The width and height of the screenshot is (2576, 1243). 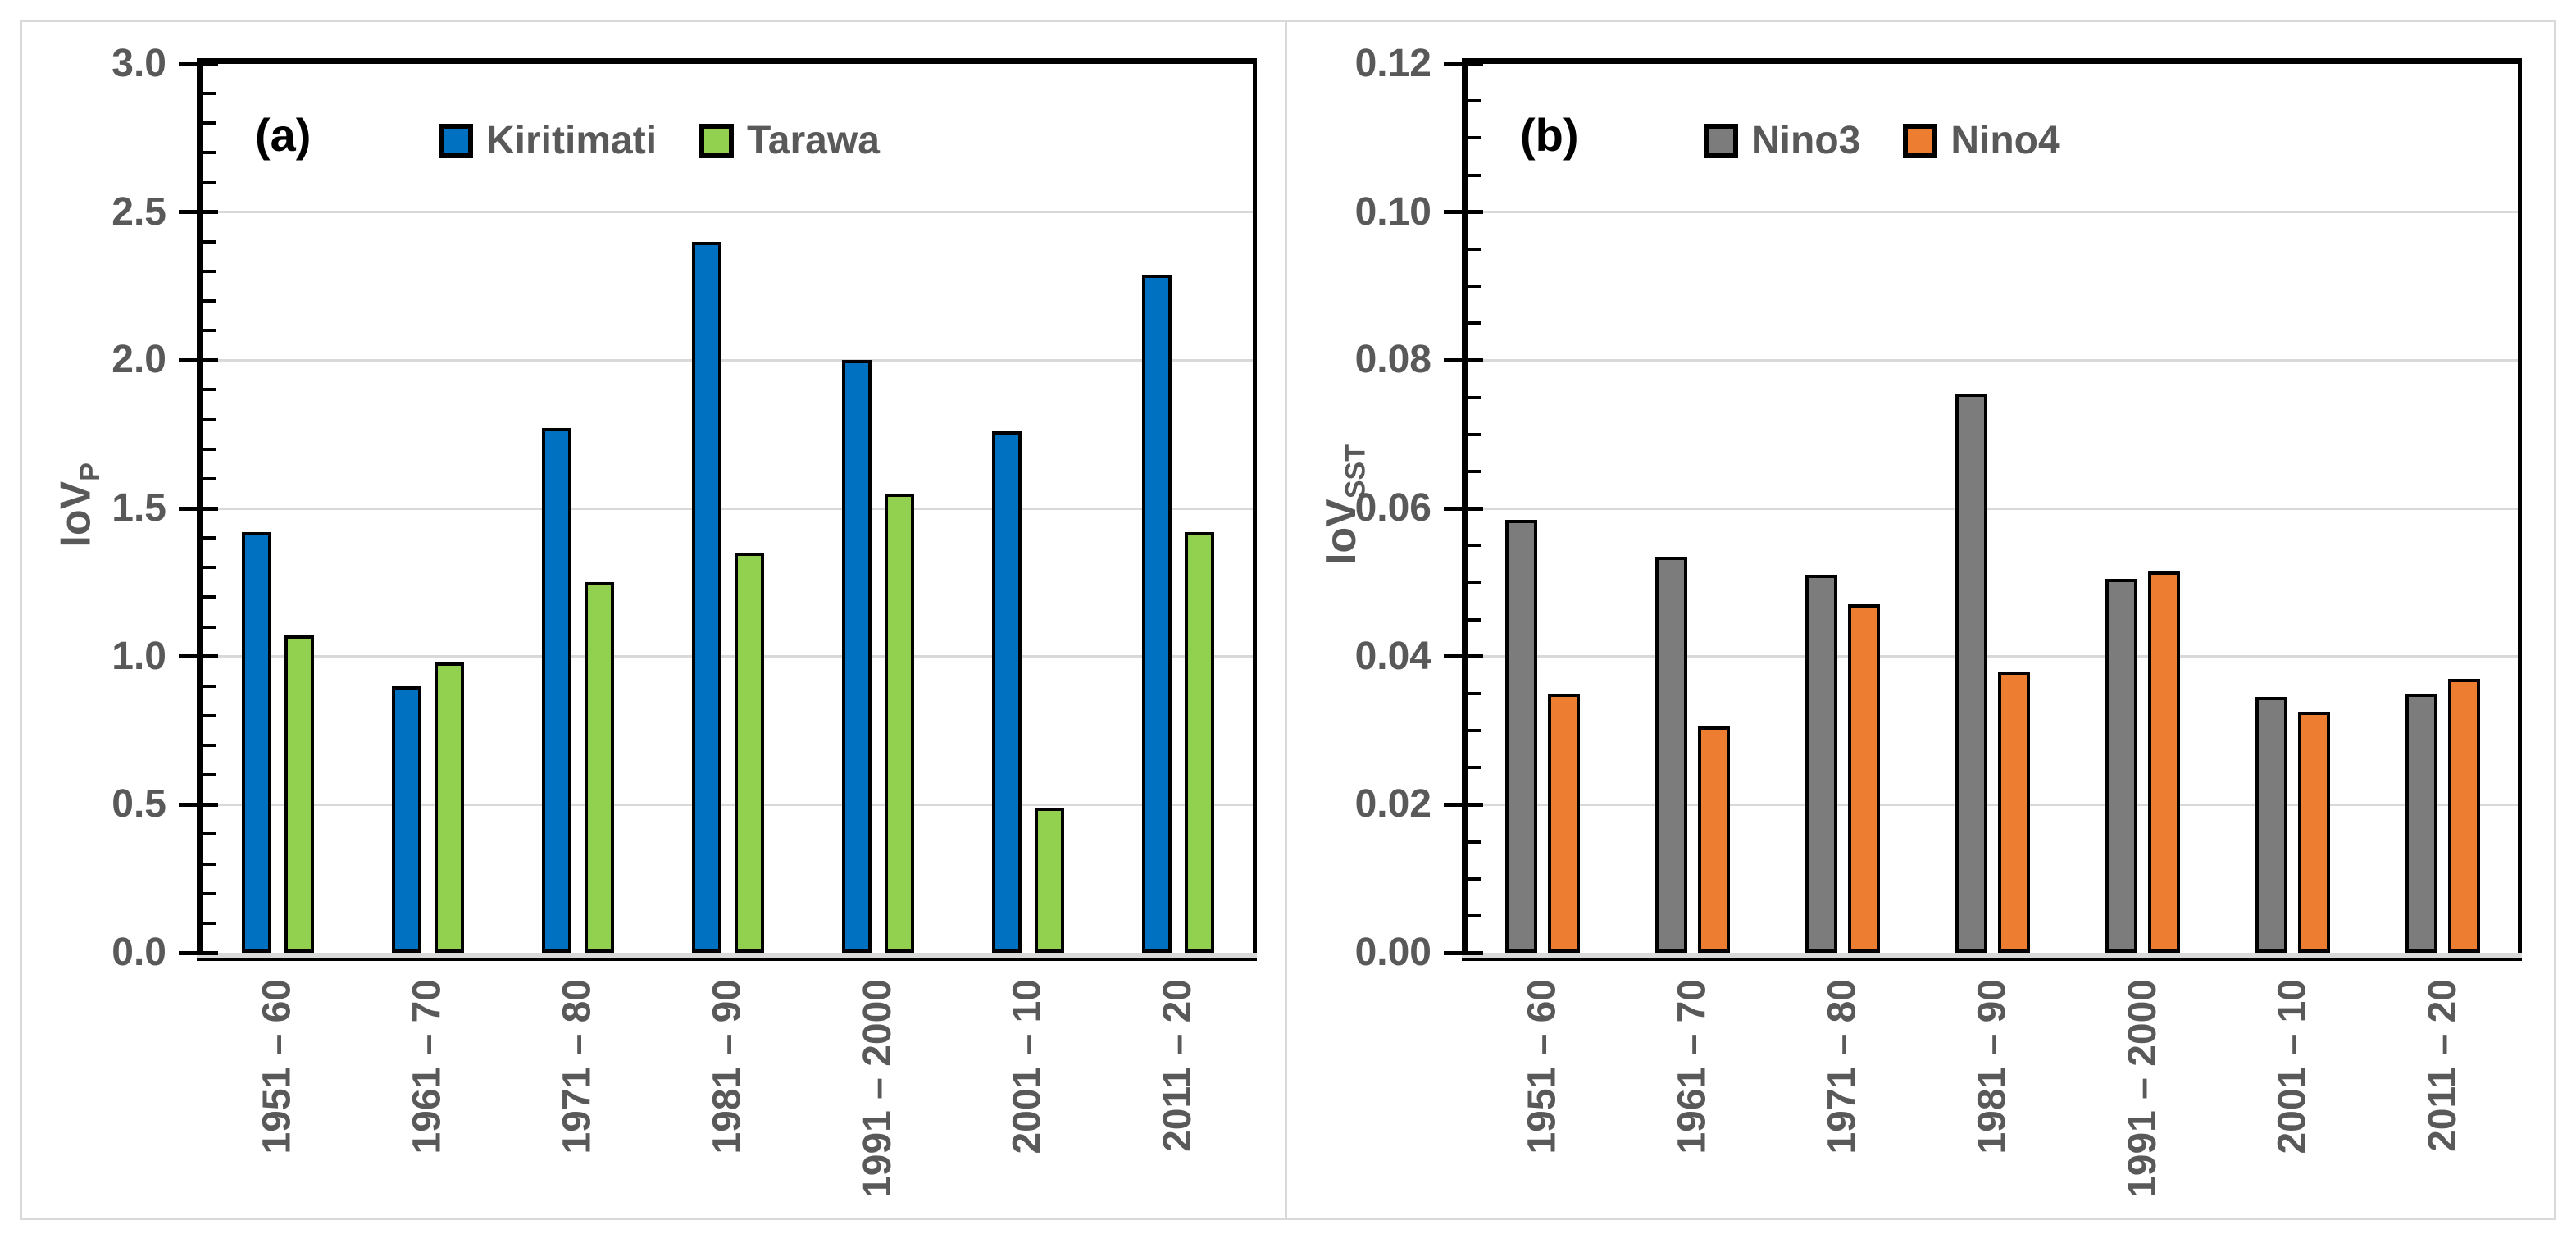 What do you see at coordinates (1392, 211) in the screenshot?
I see `panel-b-y-tick-label: 0.10` at bounding box center [1392, 211].